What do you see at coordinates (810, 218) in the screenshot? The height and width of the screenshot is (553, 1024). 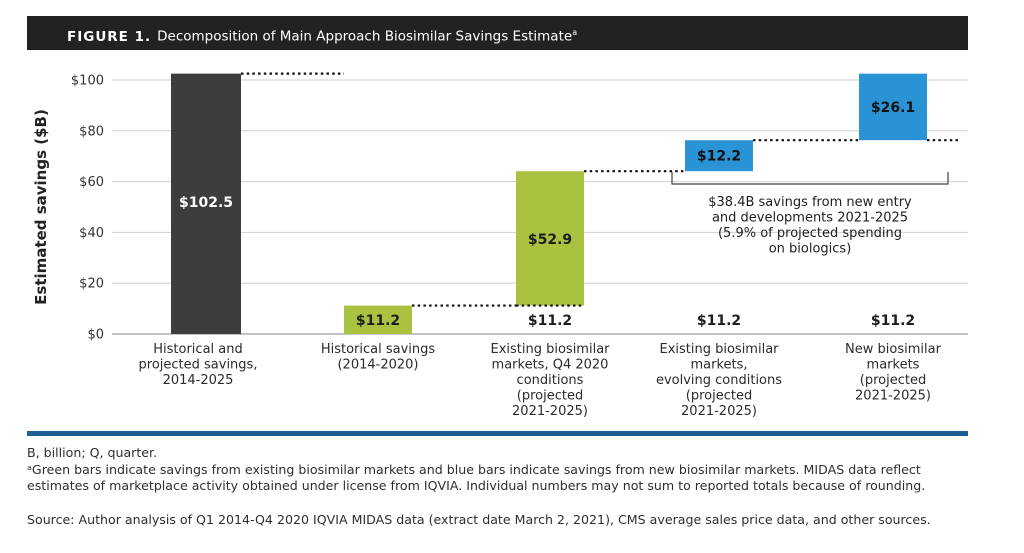 I see `annotation-text: and developments 2021-2025` at bounding box center [810, 218].